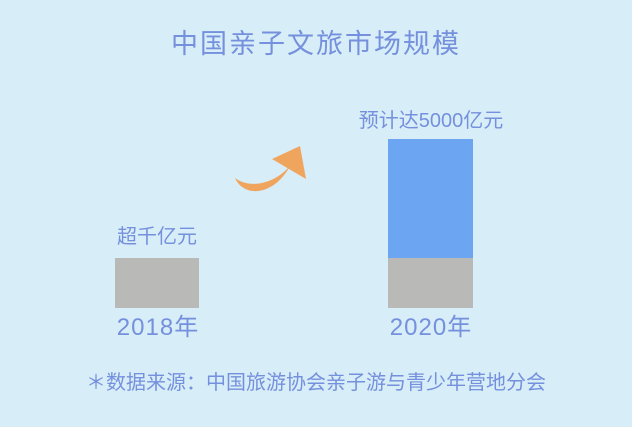 This screenshot has height=427, width=632. What do you see at coordinates (158, 327) in the screenshot?
I see `x-axis-label-2018: 2018年` at bounding box center [158, 327].